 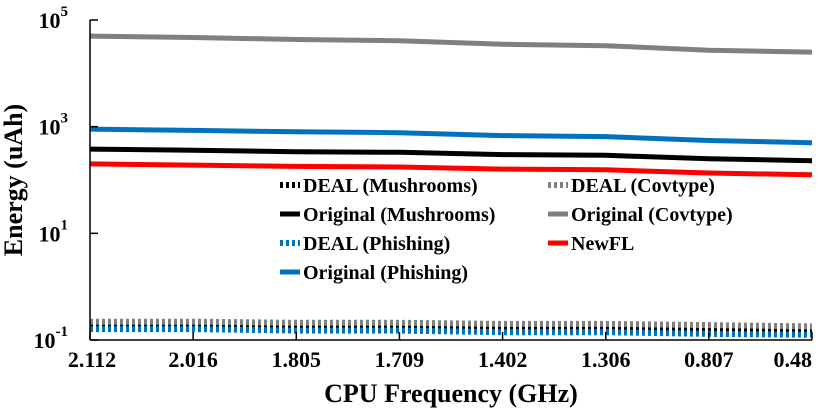 I want to click on y-axis-title: Energy (uAh), so click(x=14, y=180).